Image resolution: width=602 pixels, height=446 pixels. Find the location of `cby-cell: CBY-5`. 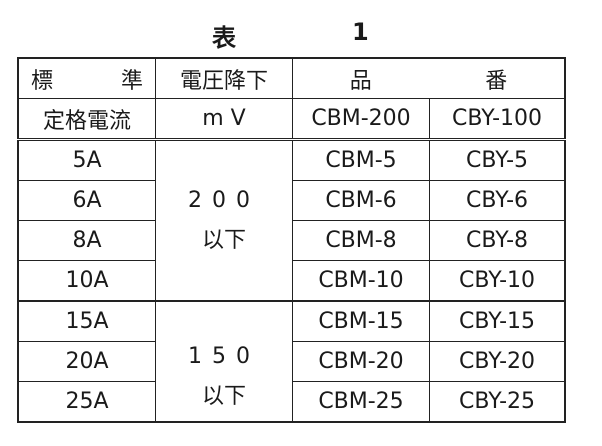

cby-cell: CBY-5 is located at coordinates (497, 159).